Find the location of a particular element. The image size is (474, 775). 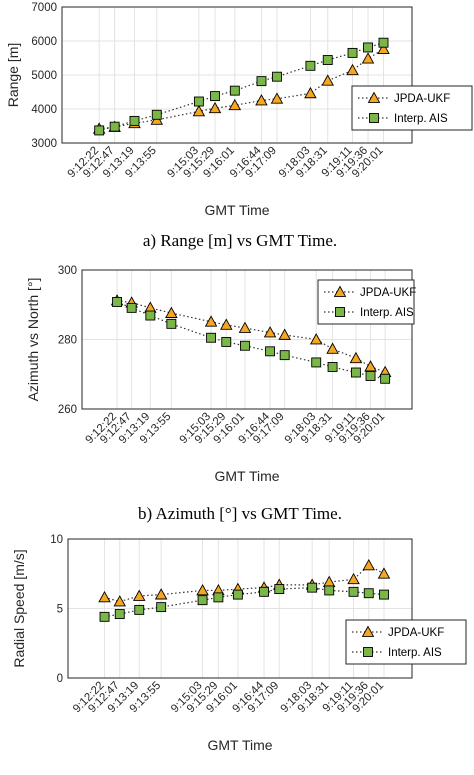

y-tick-label: 300 is located at coordinates (67, 271).